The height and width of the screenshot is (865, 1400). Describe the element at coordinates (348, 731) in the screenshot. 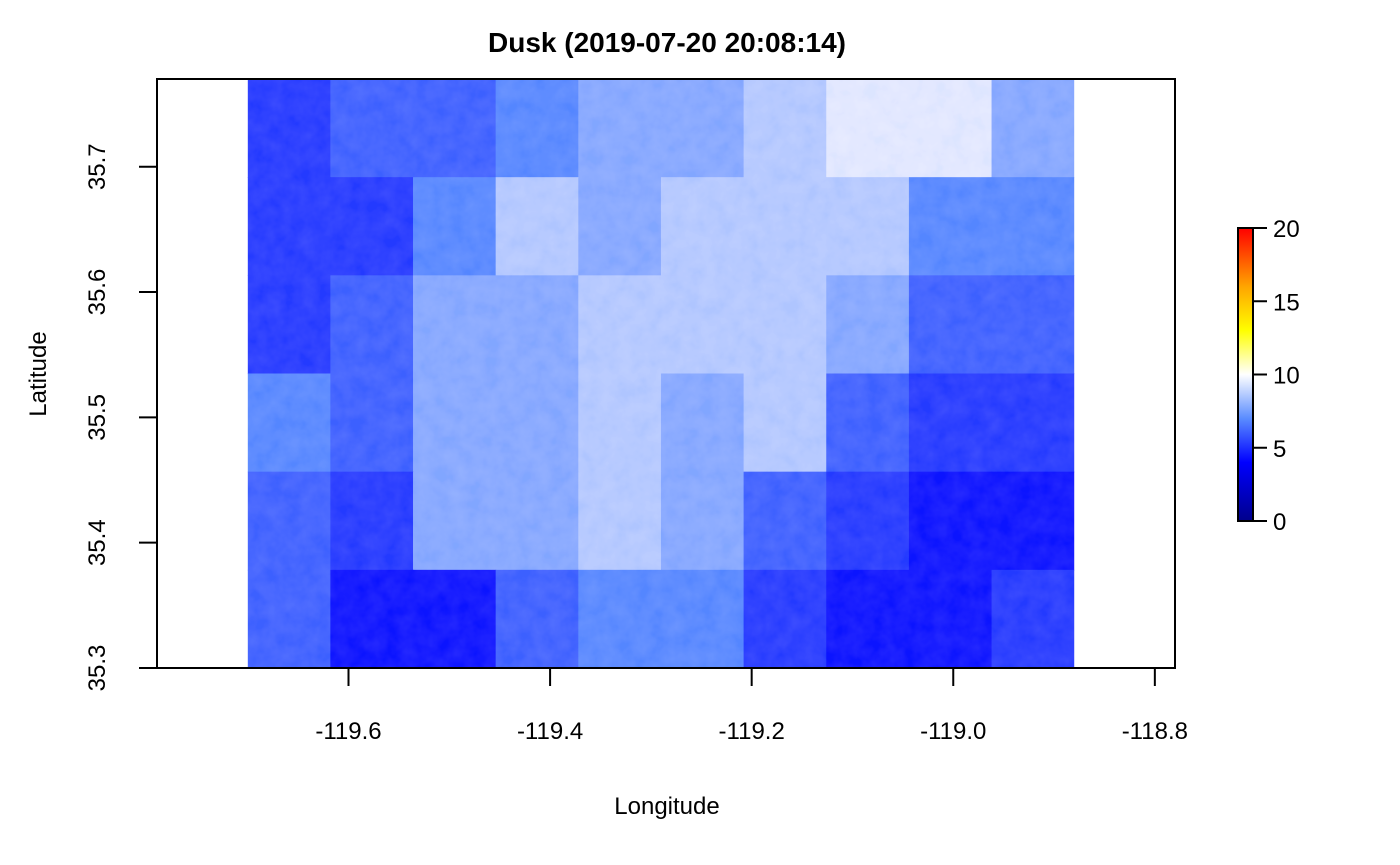

I see `x-tick-label: -119.6` at that location.